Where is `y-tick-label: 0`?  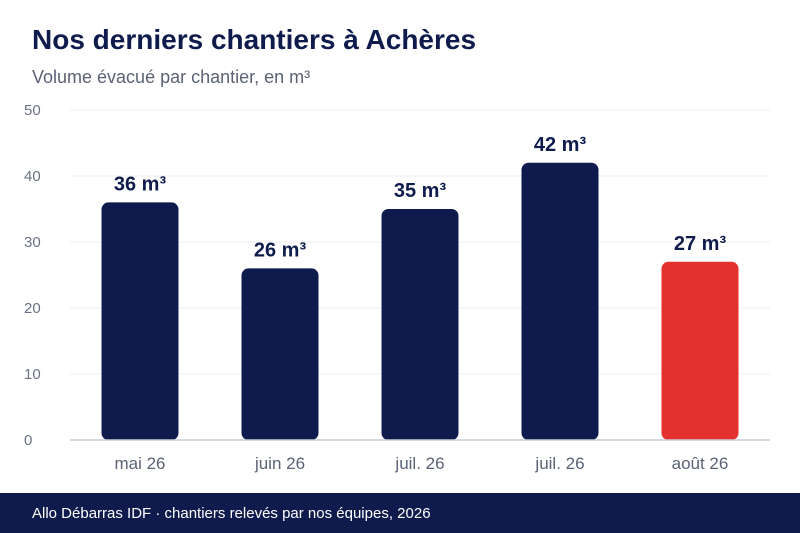 y-tick-label: 0 is located at coordinates (28, 440).